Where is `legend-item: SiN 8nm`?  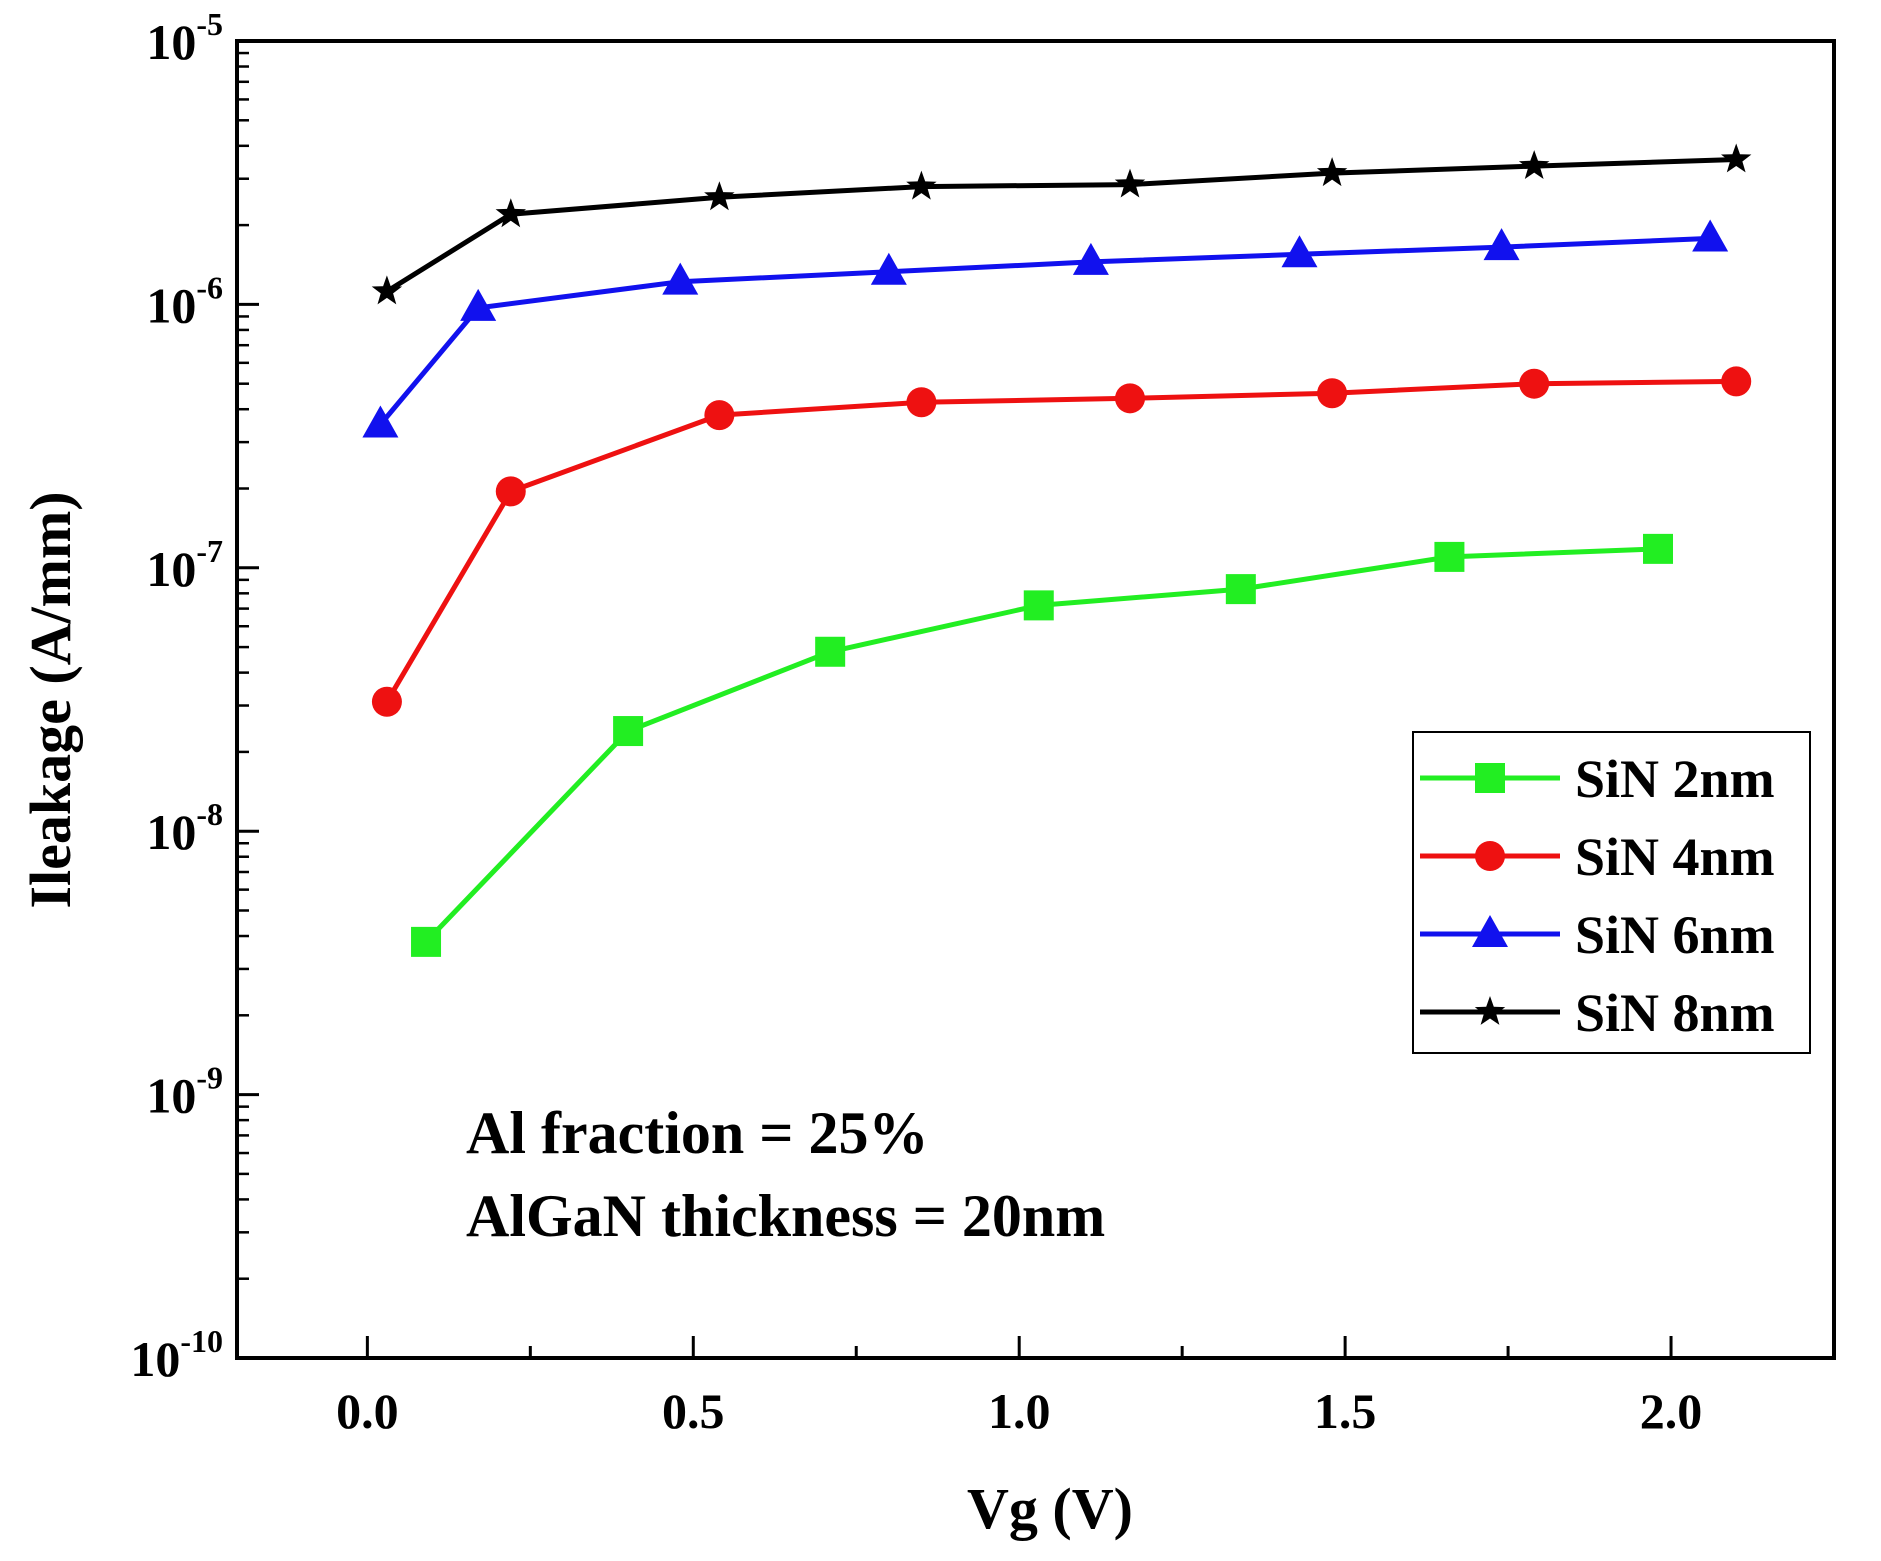 legend-item: SiN 8nm is located at coordinates (1597, 1013).